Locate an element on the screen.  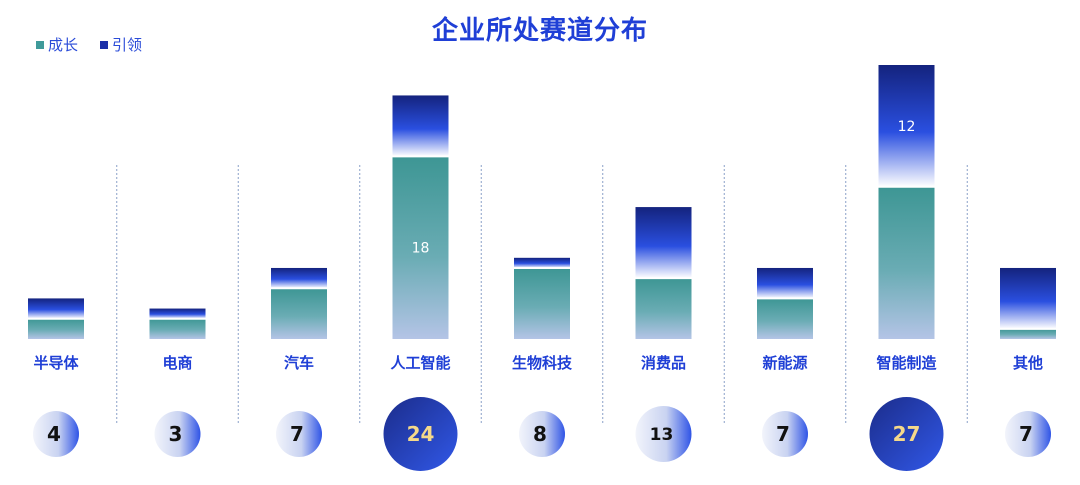
total-label: 24 is located at coordinates (421, 434).